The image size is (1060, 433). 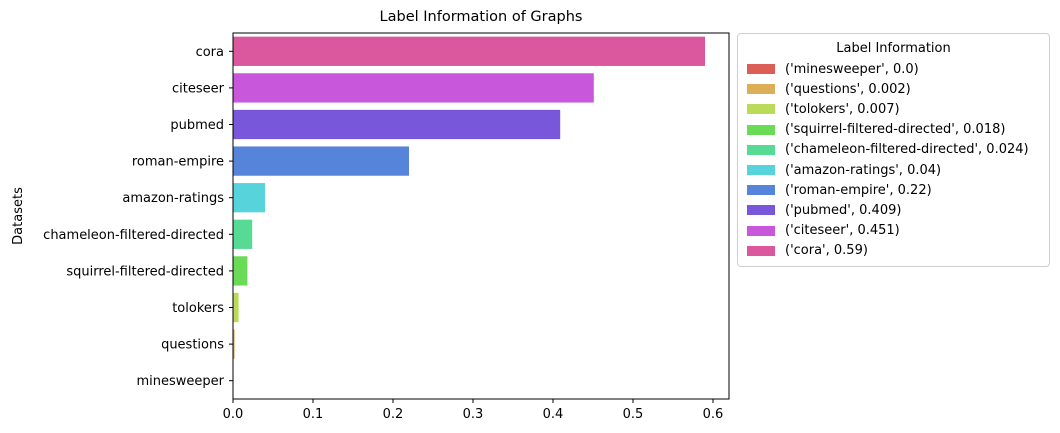 What do you see at coordinates (236, 307) in the screenshot?
I see `bar-tolokers` at bounding box center [236, 307].